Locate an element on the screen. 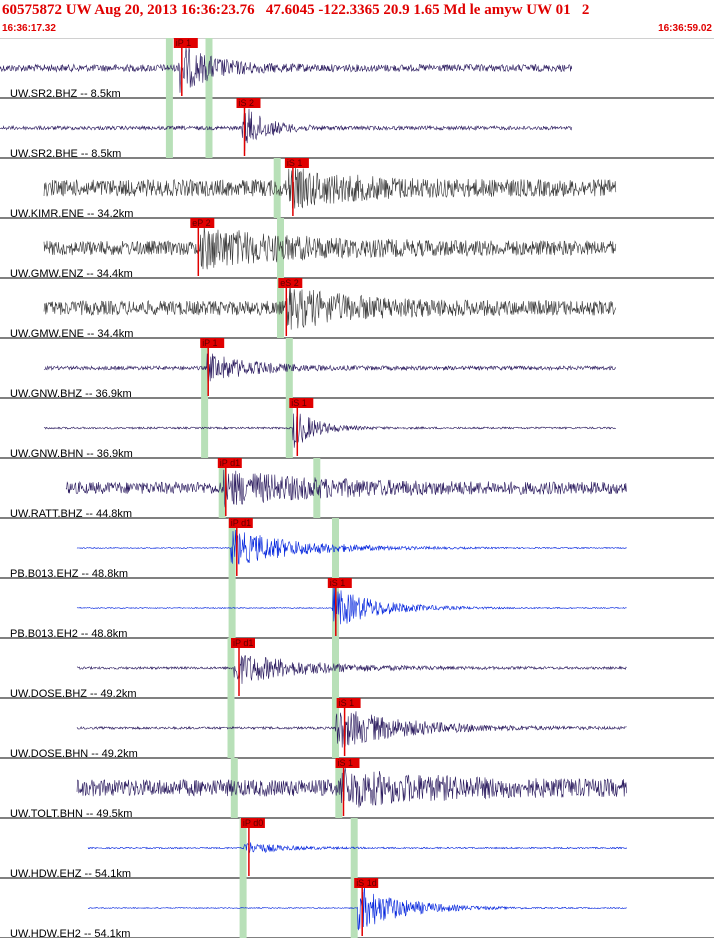  trace-panel: iS 1d UW.HDW.EH2 -- 54.1km is located at coordinates (357, 908).